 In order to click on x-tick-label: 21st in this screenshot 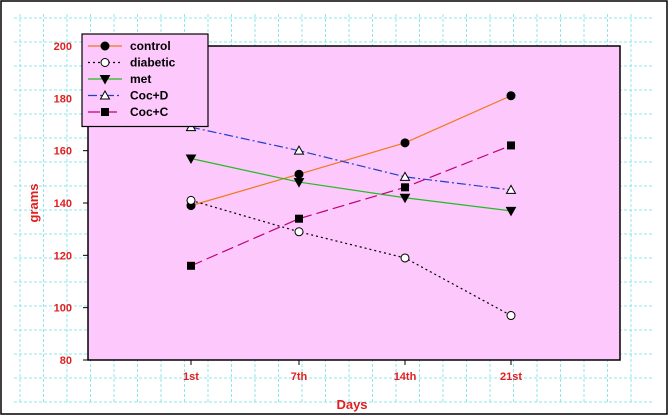, I will do `click(511, 377)`.